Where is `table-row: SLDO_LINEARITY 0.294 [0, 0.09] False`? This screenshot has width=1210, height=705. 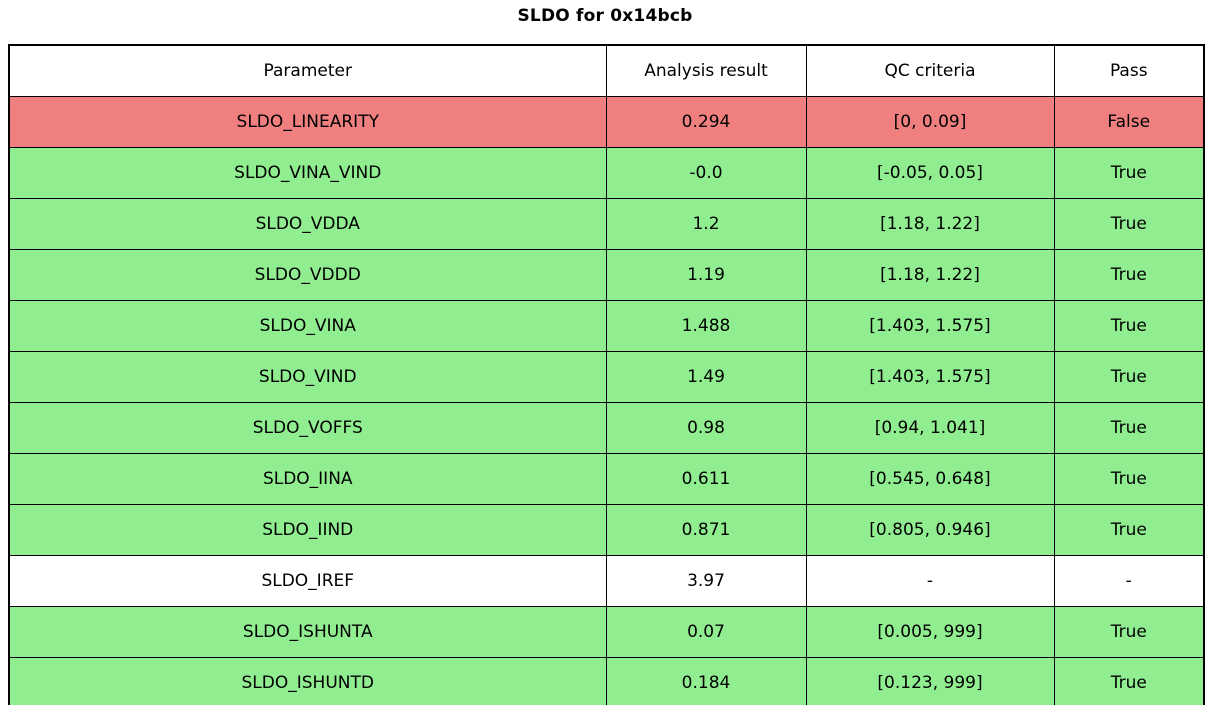 table-row: SLDO_LINEARITY 0.294 [0, 0.09] False is located at coordinates (606, 122).